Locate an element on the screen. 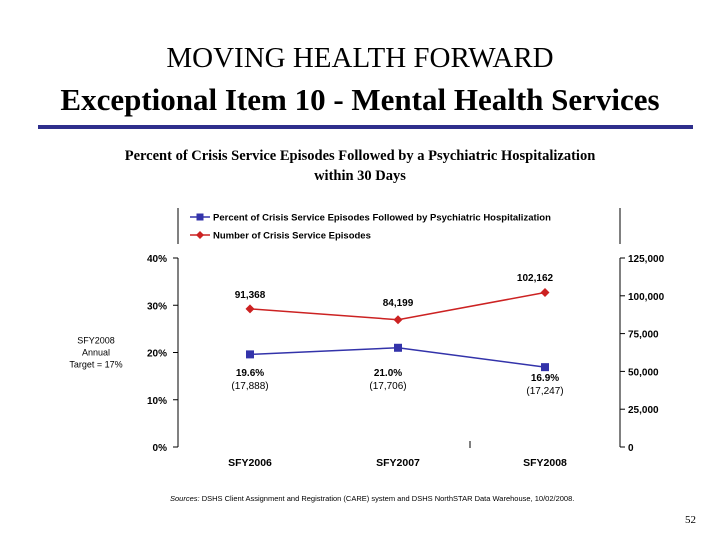 This screenshot has height=540, width=720. target-annotation-line: SFY2008 is located at coordinates (96, 341).